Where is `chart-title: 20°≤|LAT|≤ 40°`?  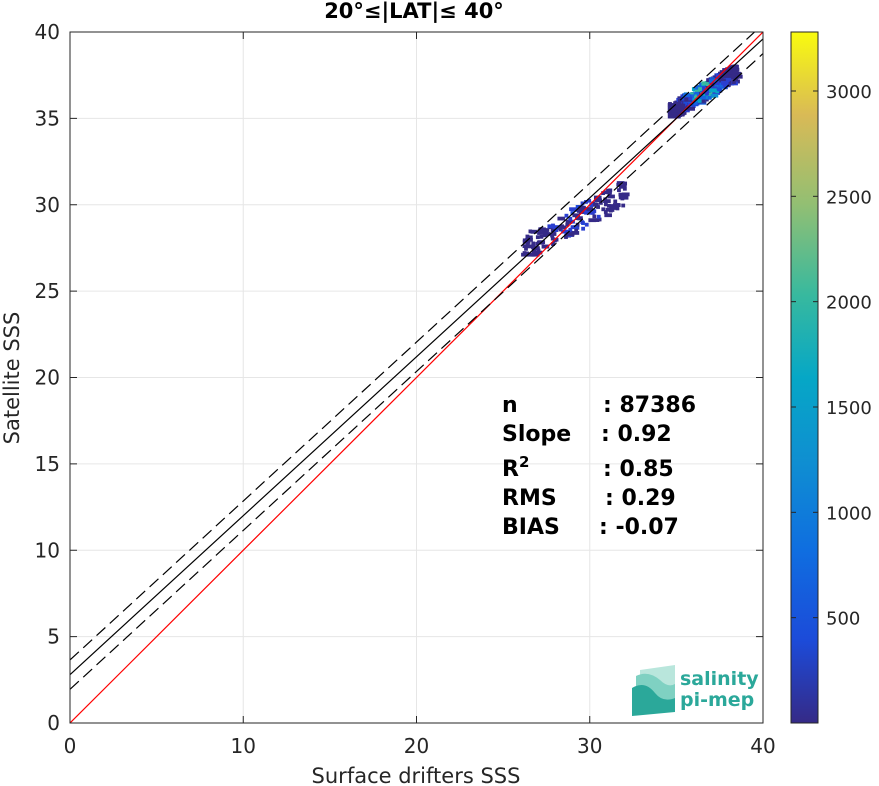
chart-title: 20°≤|LAT|≤ 40° is located at coordinates (414, 12).